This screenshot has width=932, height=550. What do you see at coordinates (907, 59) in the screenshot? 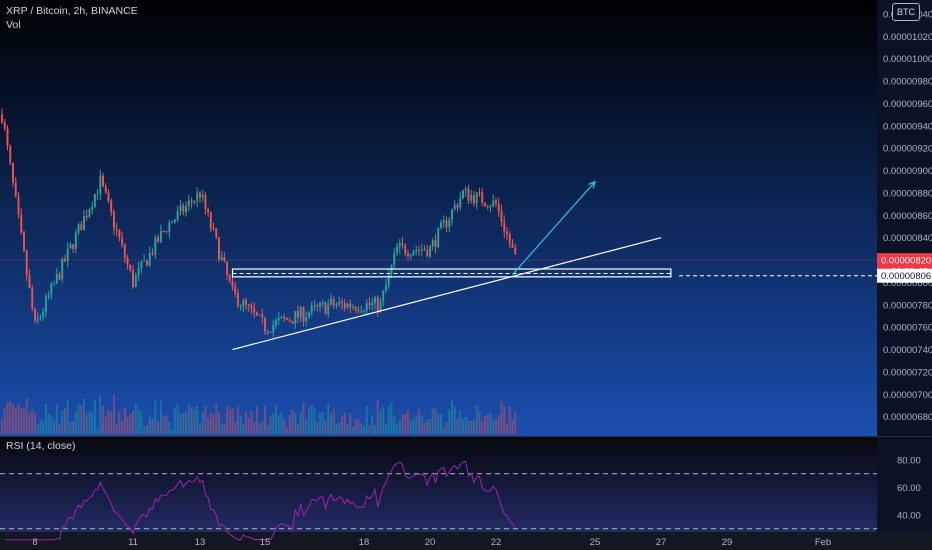
I see `price-tick-label: 0.00001000` at bounding box center [907, 59].